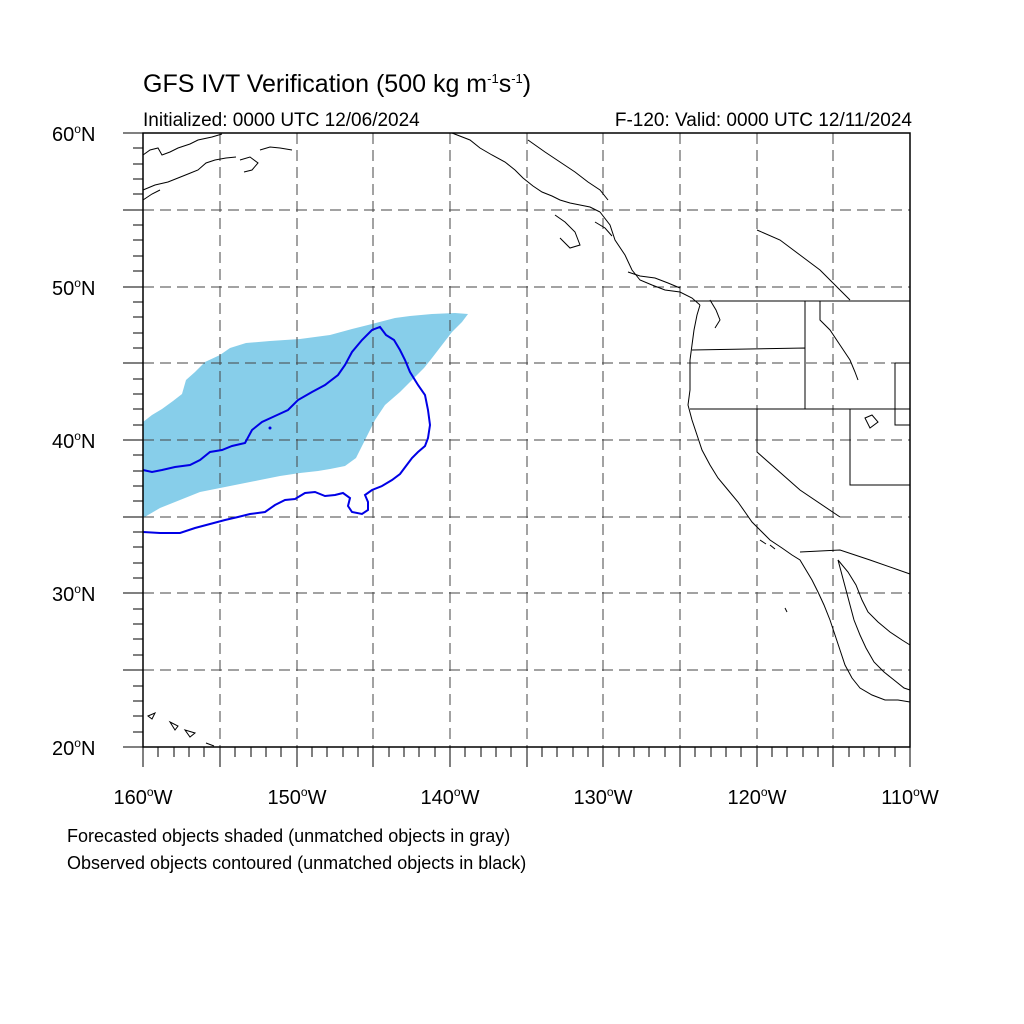 Image resolution: width=1024 pixels, height=1024 pixels. What do you see at coordinates (74, 441) in the screenshot?
I see `lat-label-40: 40oN` at bounding box center [74, 441].